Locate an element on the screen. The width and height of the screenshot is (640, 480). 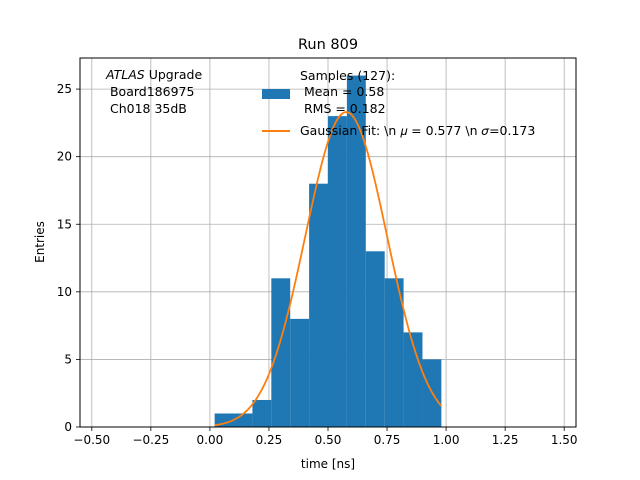
x-axis-label: time [ns] is located at coordinates (328, 464).